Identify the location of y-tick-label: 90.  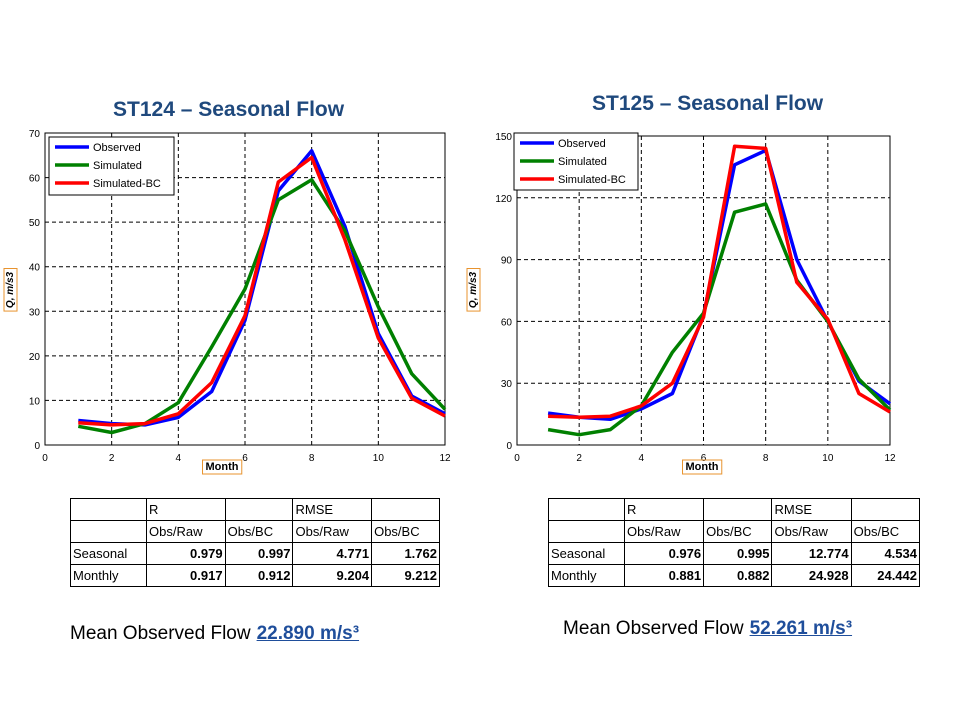
(507, 261).